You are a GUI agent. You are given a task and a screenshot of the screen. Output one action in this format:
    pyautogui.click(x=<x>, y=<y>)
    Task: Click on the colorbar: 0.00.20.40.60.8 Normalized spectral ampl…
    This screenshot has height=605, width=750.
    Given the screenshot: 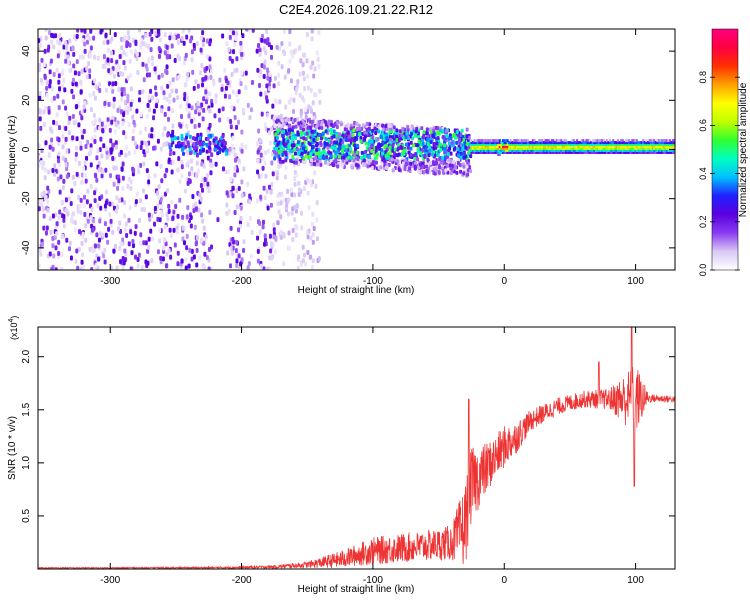 What is the action you would take?
    pyautogui.click(x=723, y=152)
    